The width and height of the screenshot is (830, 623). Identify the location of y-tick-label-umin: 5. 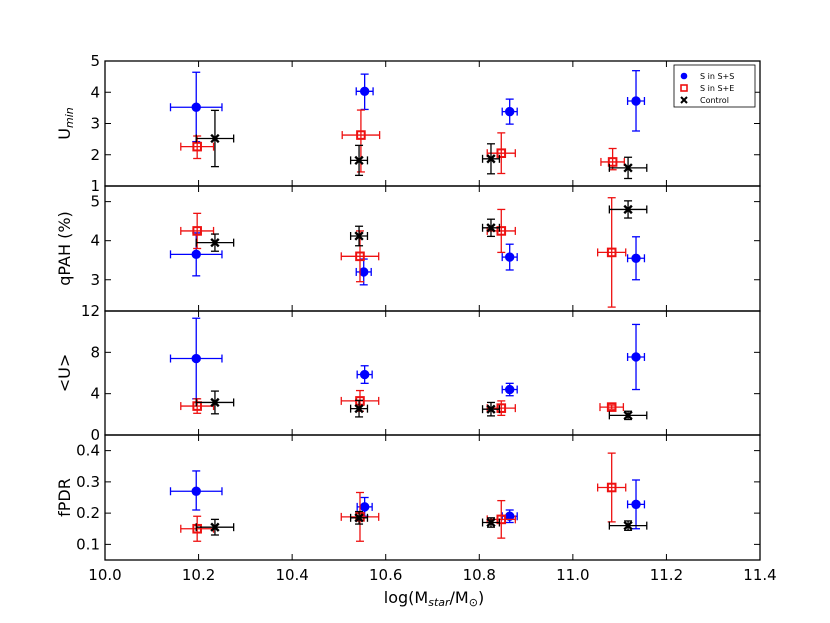
(95, 61).